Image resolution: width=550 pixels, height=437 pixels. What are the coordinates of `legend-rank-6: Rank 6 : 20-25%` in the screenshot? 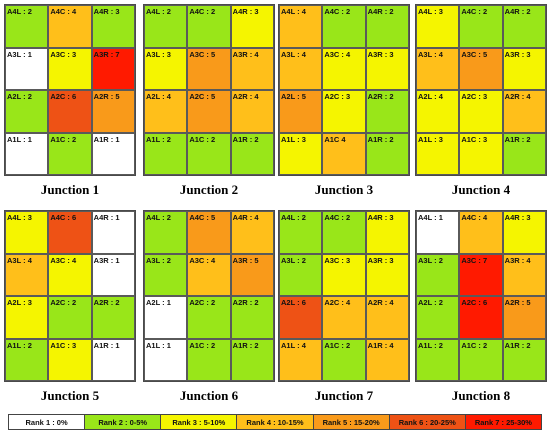 It's located at (427, 422).